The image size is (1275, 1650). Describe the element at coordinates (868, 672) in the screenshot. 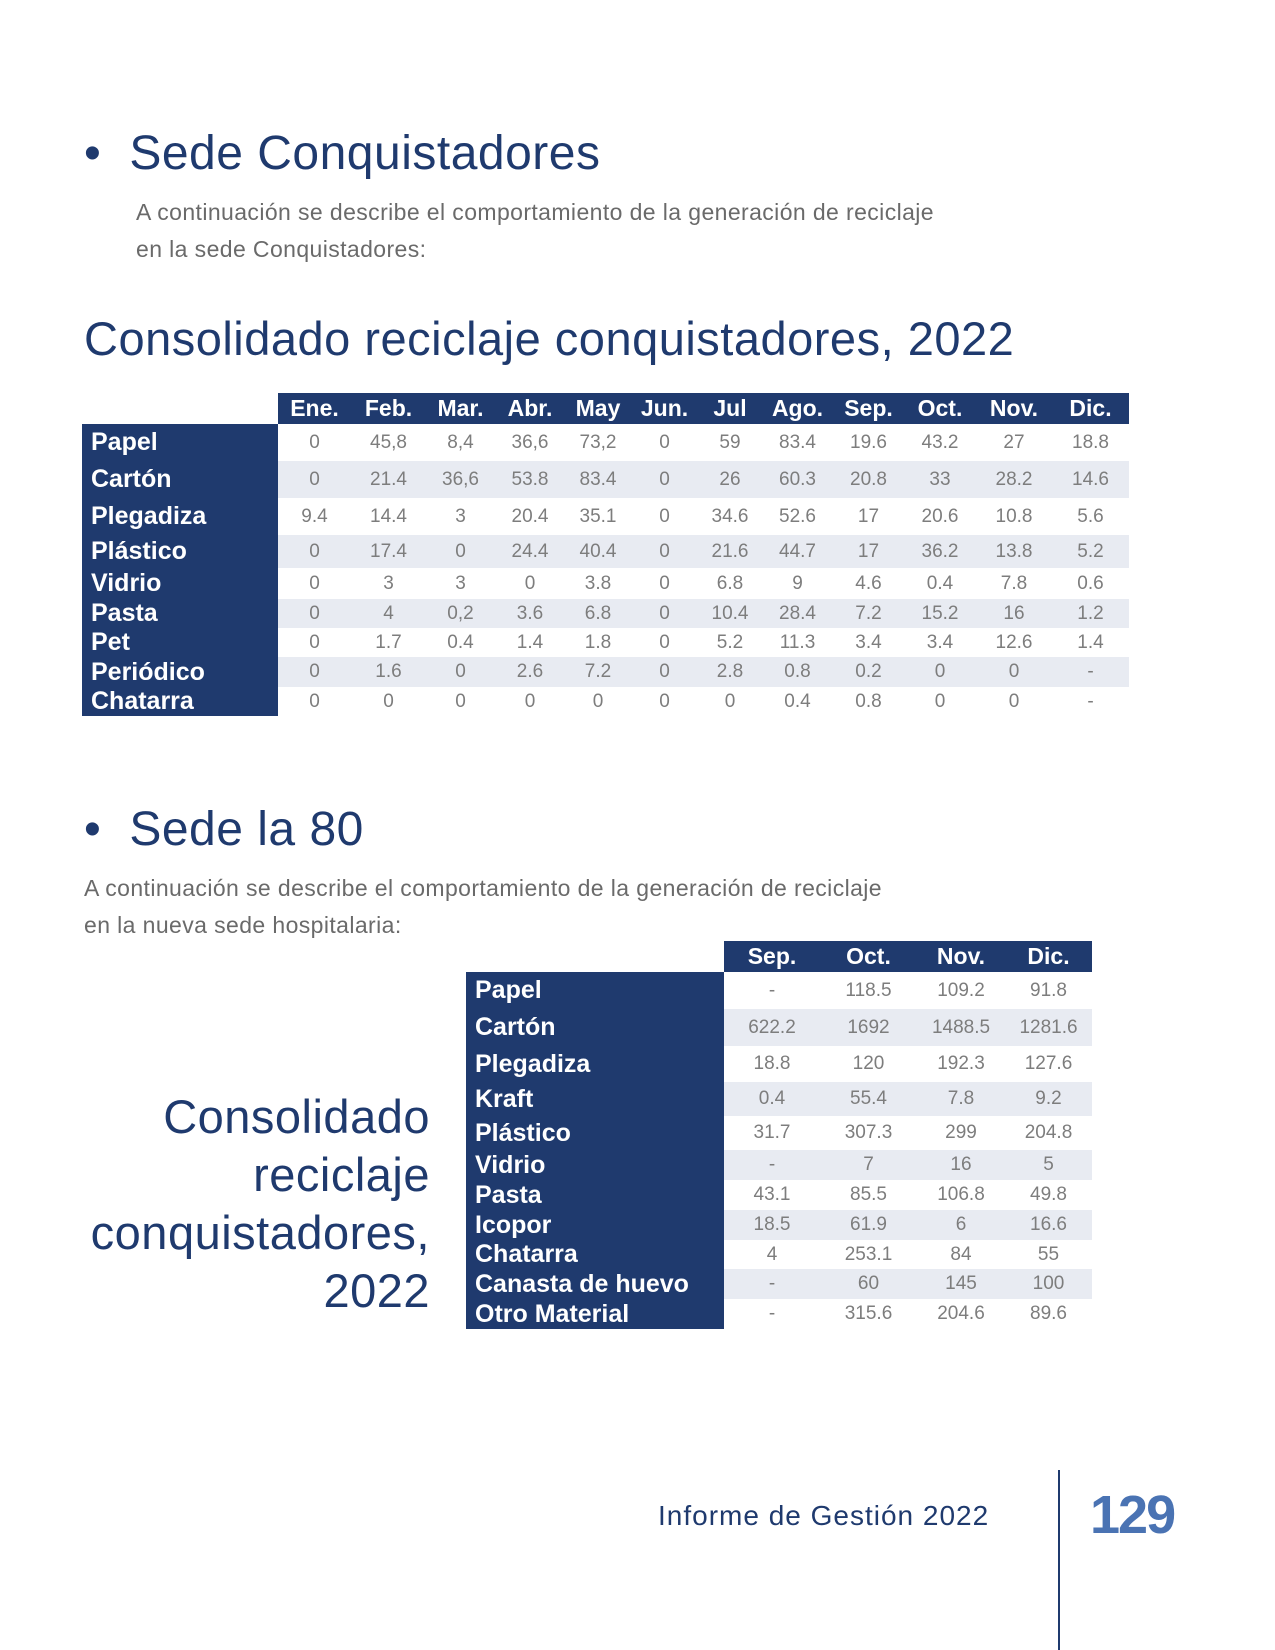

I see `table-cell: 0.2` at that location.